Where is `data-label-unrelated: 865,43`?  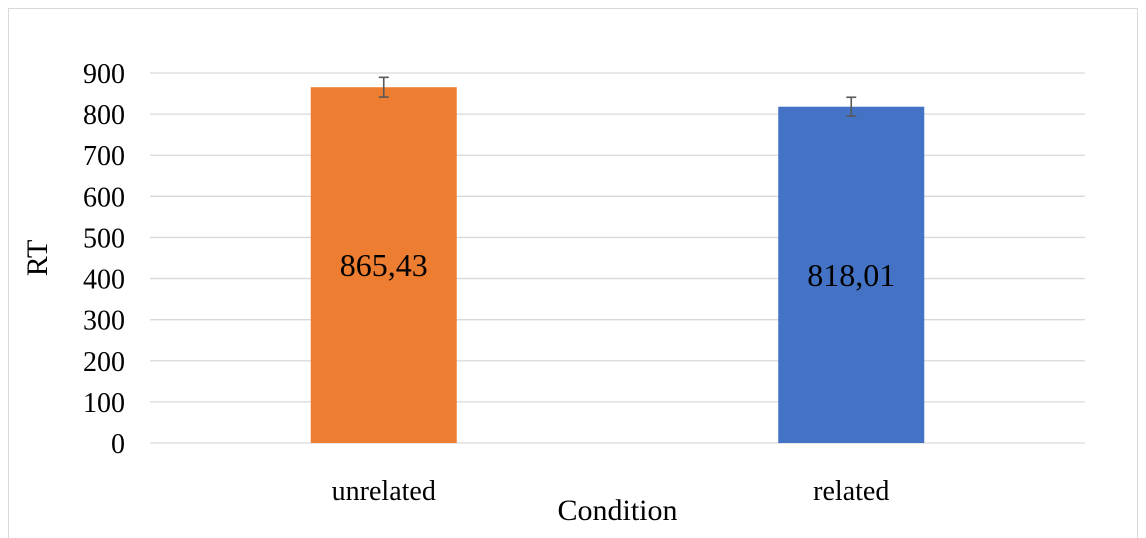
data-label-unrelated: 865,43 is located at coordinates (384, 265).